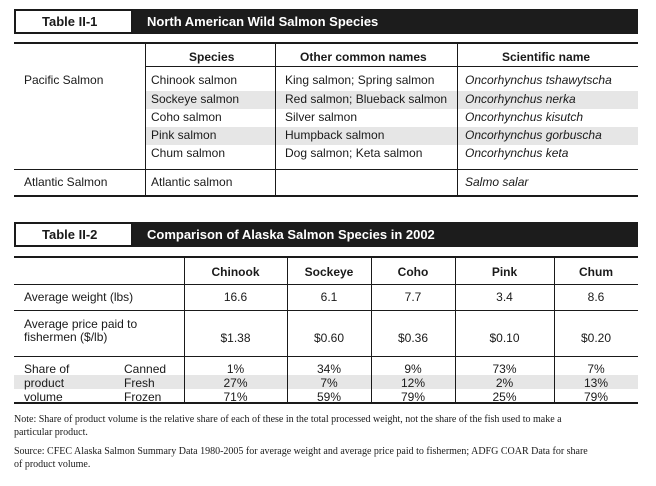 This screenshot has height=486, width=656. What do you see at coordinates (73, 21) in the screenshot?
I see `table1-label: Table II-1` at bounding box center [73, 21].